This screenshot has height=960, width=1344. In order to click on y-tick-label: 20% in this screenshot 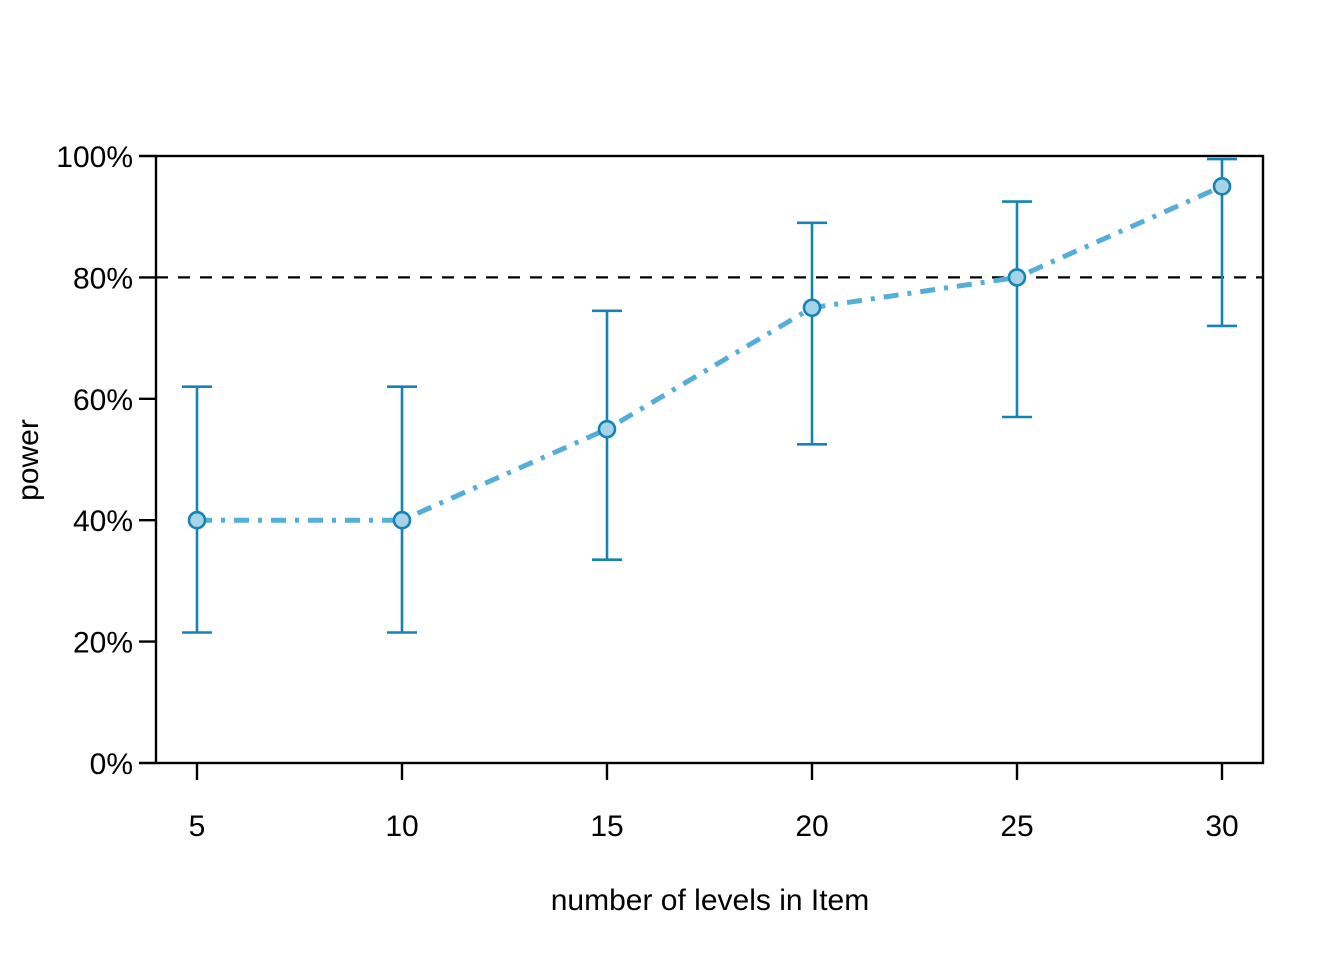, I will do `click(103, 643)`.